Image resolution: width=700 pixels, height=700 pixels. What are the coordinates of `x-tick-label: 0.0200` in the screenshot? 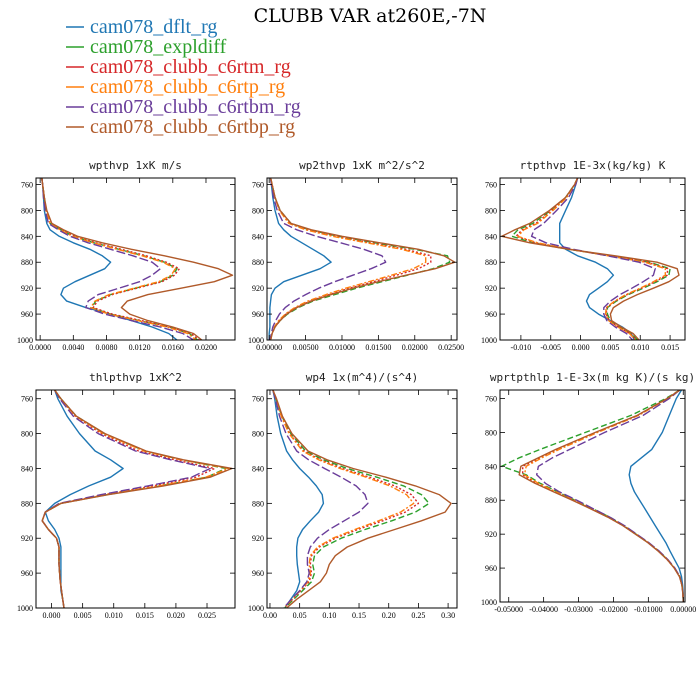 It's located at (206, 347).